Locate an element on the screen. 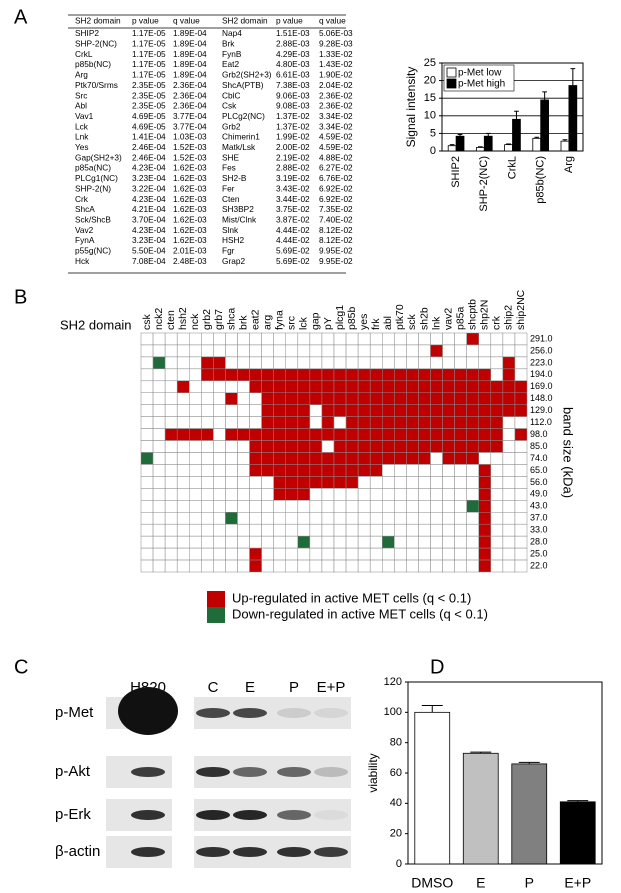  table-cell: 3.43E-02 is located at coordinates (293, 188).